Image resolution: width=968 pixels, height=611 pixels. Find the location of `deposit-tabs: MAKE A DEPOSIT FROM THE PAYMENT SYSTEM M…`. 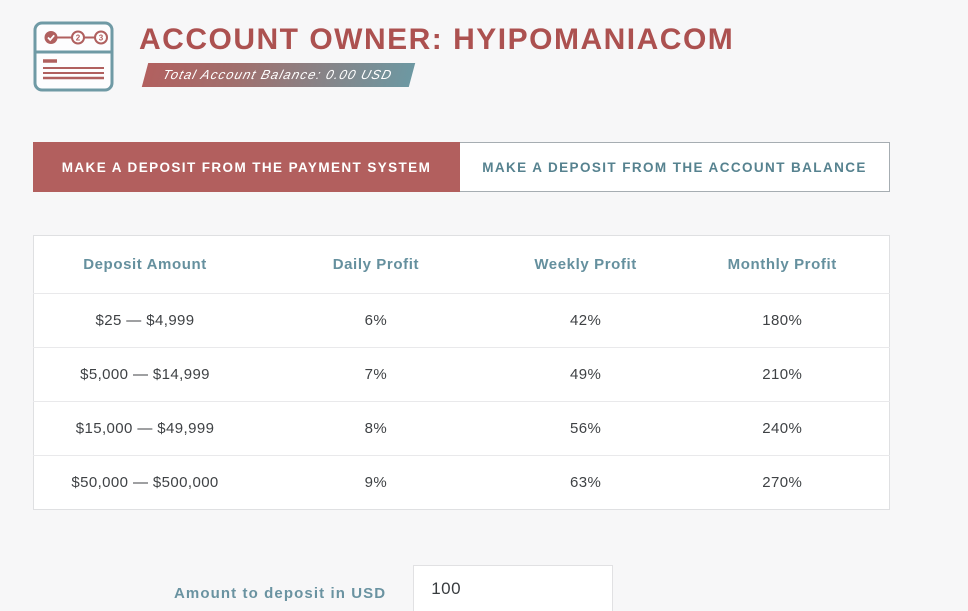

deposit-tabs: MAKE A DEPOSIT FROM THE PAYMENT SYSTEM M… is located at coordinates (461, 167).